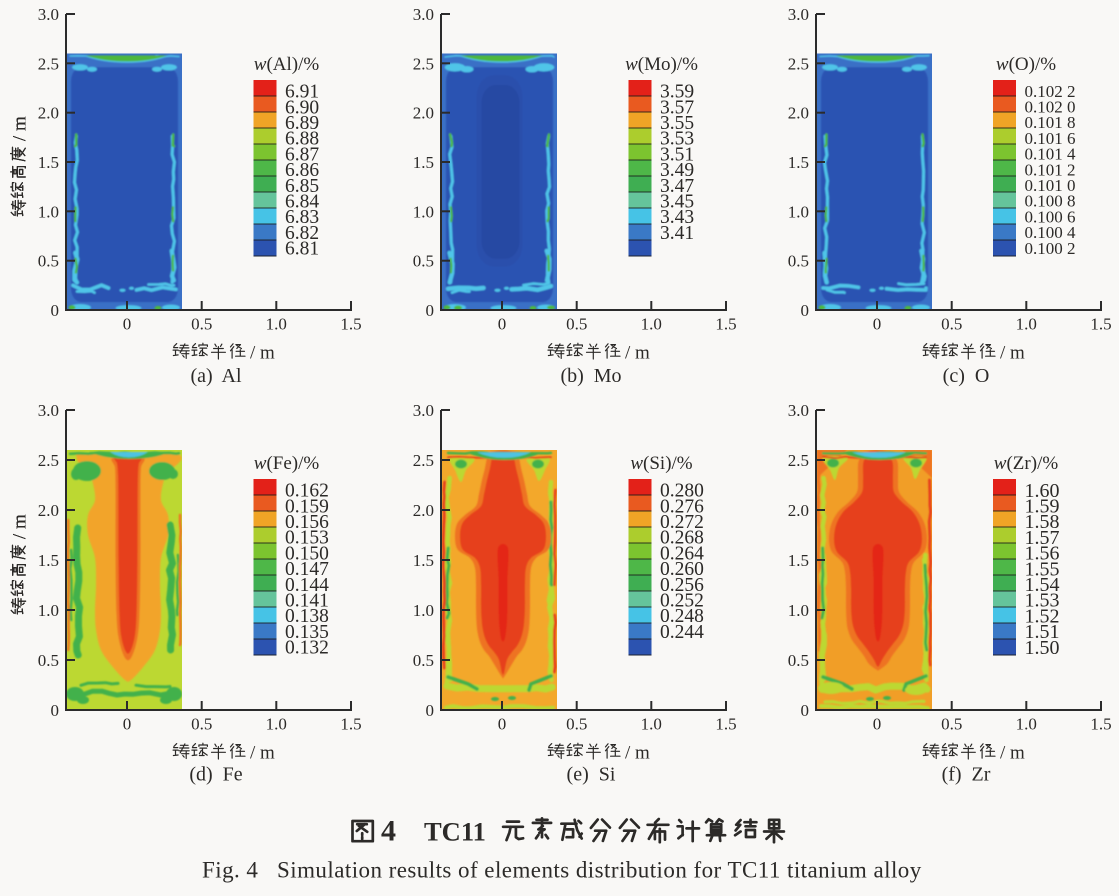  I want to click on svg-text: 6.86, so click(302, 170).